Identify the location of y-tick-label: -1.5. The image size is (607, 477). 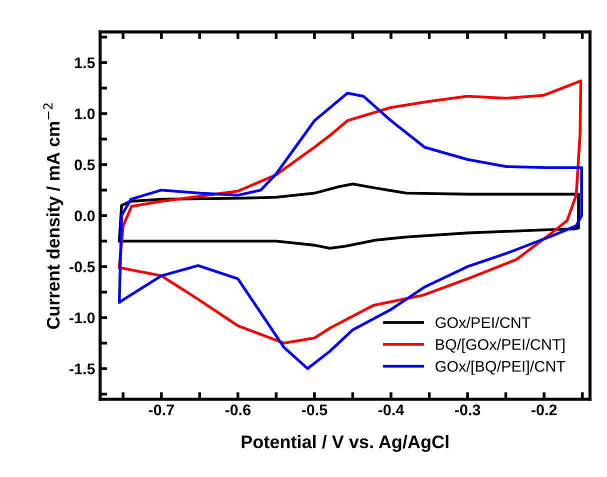
(82, 369).